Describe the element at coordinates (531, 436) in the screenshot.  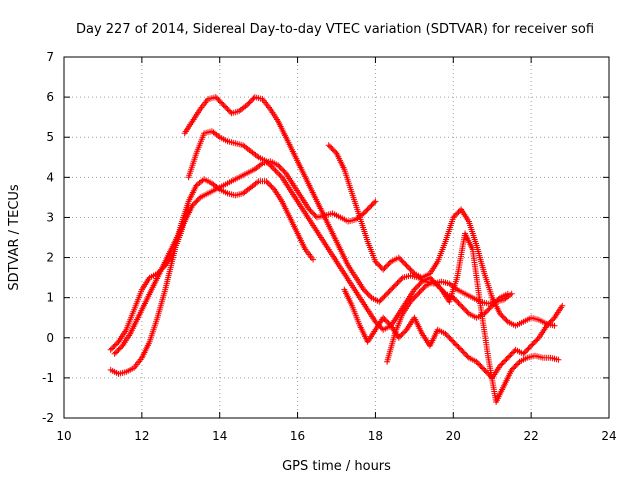
I see `x-tick-label: 22` at that location.